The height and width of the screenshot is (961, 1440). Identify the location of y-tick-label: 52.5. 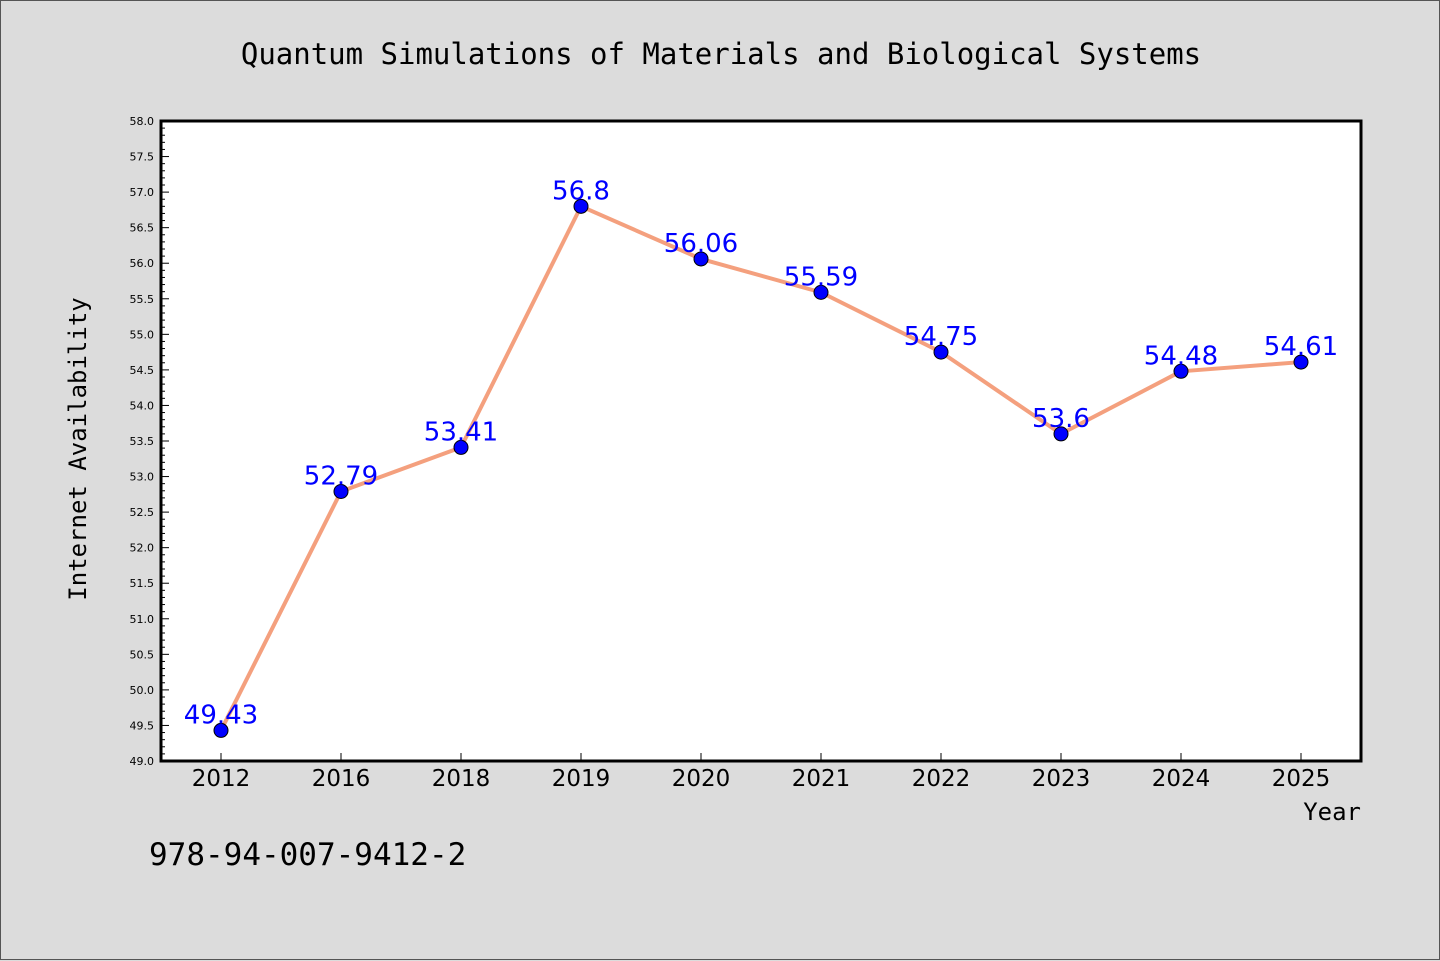
(142, 512).